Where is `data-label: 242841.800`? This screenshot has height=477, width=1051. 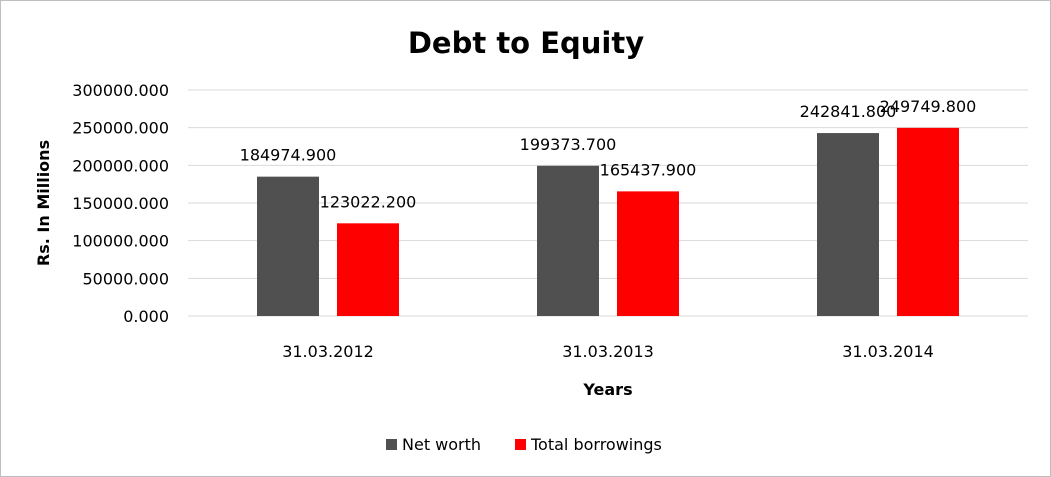
data-label: 242841.800 is located at coordinates (848, 111).